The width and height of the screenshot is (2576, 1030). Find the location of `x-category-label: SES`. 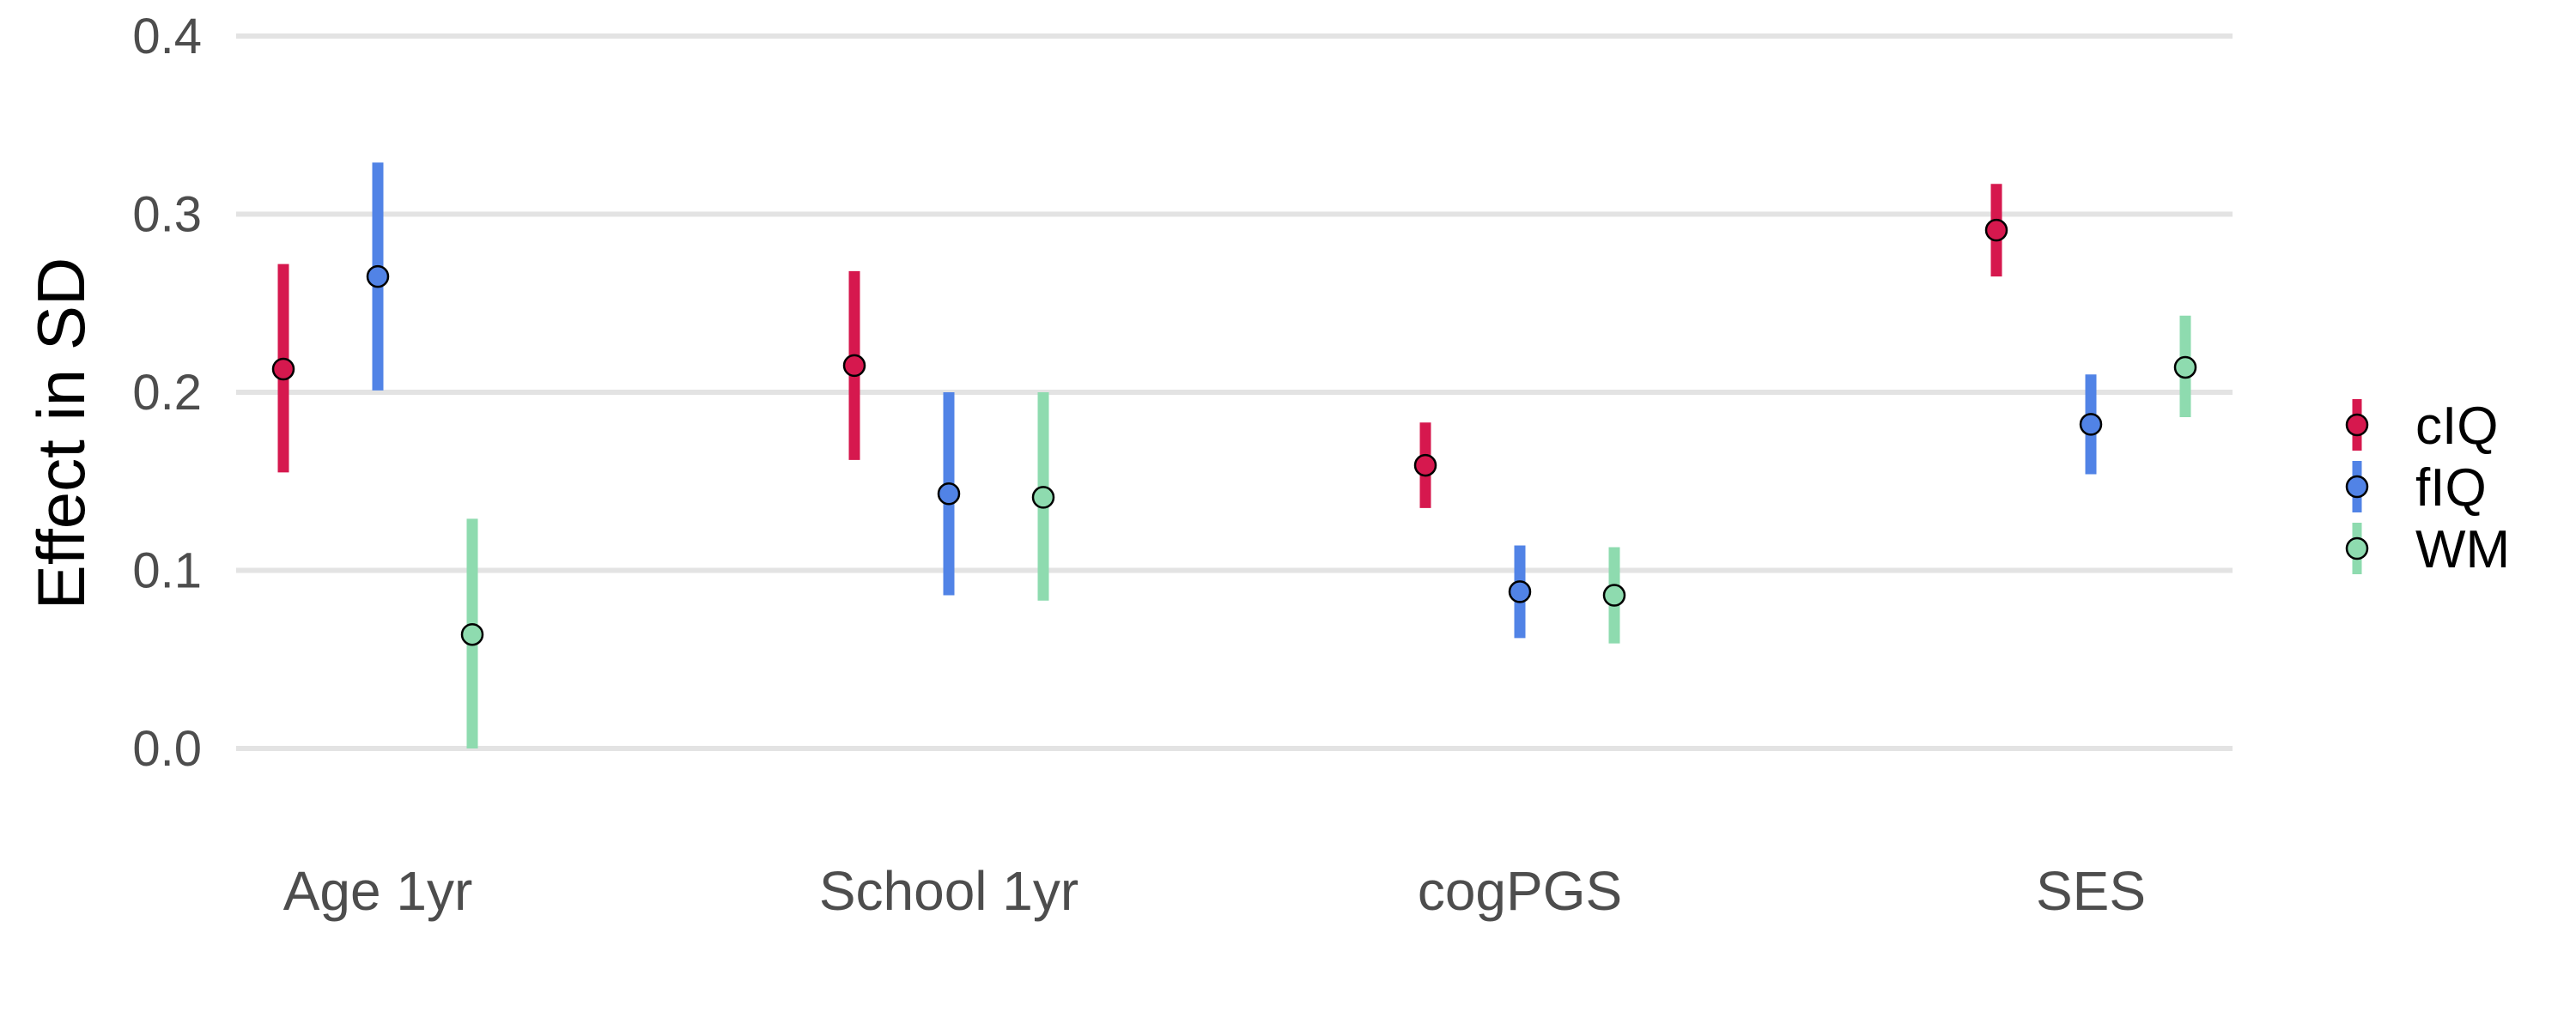

x-category-label: SES is located at coordinates (2091, 891).